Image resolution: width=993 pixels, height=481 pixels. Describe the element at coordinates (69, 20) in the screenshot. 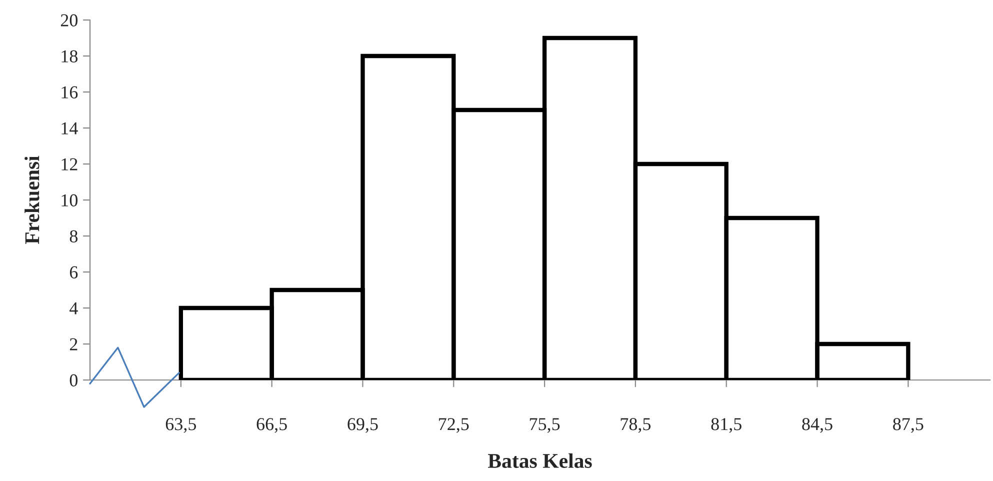

I see `y-tick-label: 20` at that location.